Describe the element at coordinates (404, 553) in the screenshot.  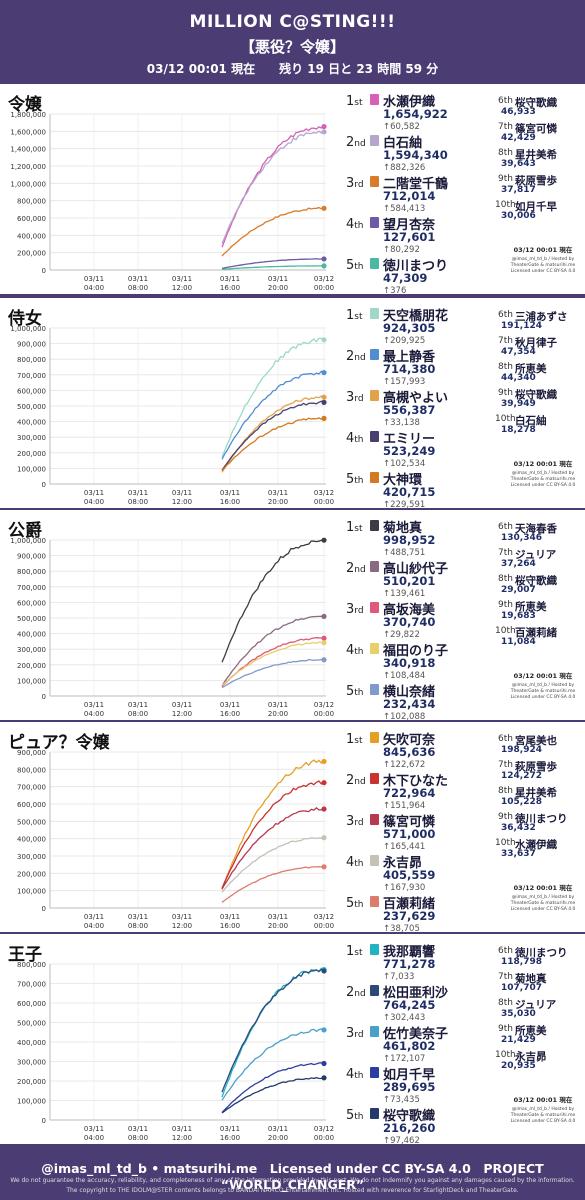
I see `idol-score-delta: ↑488,751` at that location.